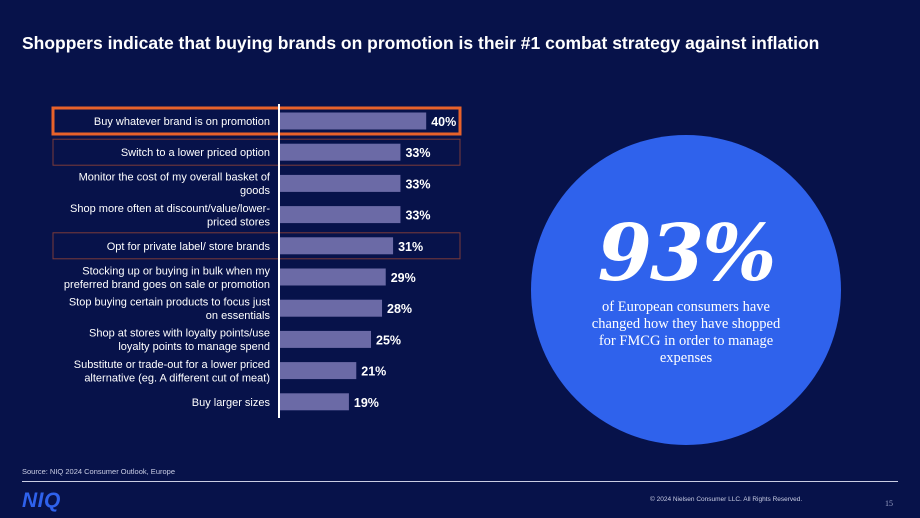  What do you see at coordinates (189, 247) in the screenshot?
I see `category-label: Opt for private label/ store brands` at bounding box center [189, 247].